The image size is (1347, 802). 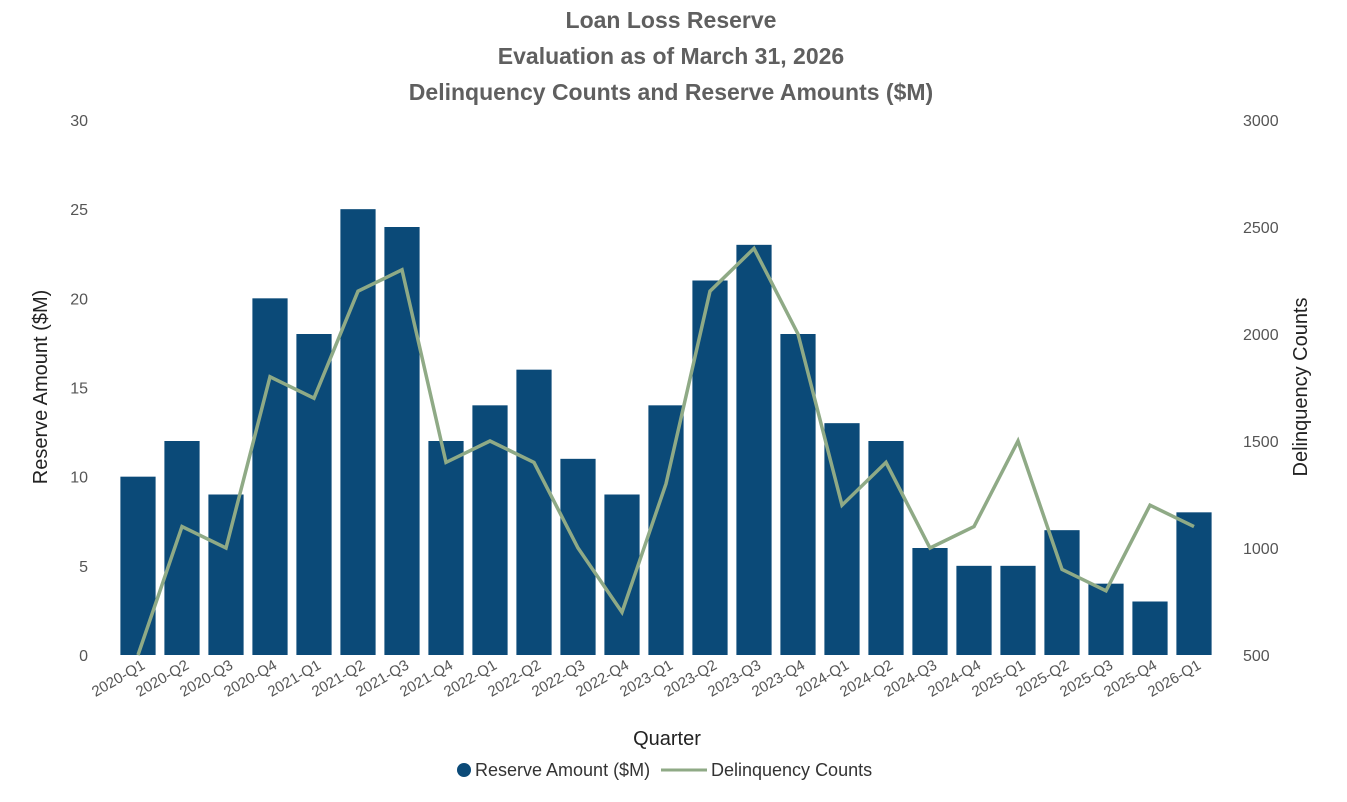 What do you see at coordinates (1062, 592) in the screenshot?
I see `bar-2025-Q2` at bounding box center [1062, 592].